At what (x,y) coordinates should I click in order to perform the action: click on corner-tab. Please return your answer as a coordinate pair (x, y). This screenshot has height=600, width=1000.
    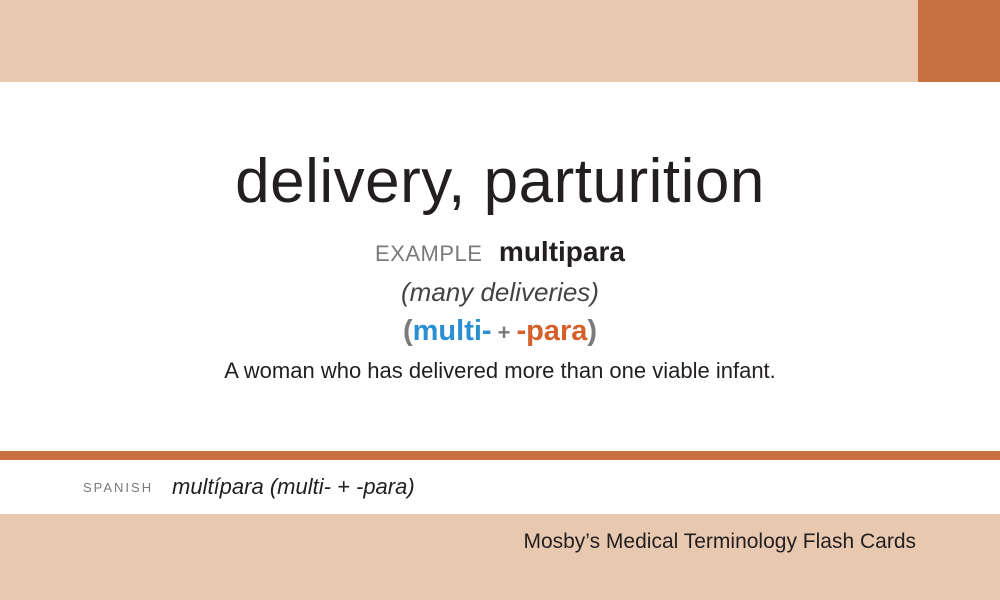
    Looking at the image, I should click on (959, 41).